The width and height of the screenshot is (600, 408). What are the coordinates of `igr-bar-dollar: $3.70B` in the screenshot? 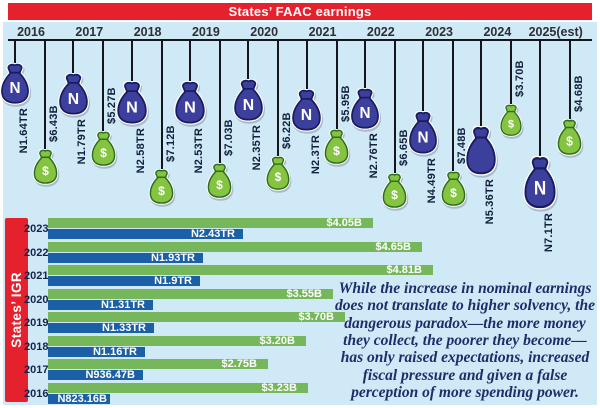 It's located at (196, 317).